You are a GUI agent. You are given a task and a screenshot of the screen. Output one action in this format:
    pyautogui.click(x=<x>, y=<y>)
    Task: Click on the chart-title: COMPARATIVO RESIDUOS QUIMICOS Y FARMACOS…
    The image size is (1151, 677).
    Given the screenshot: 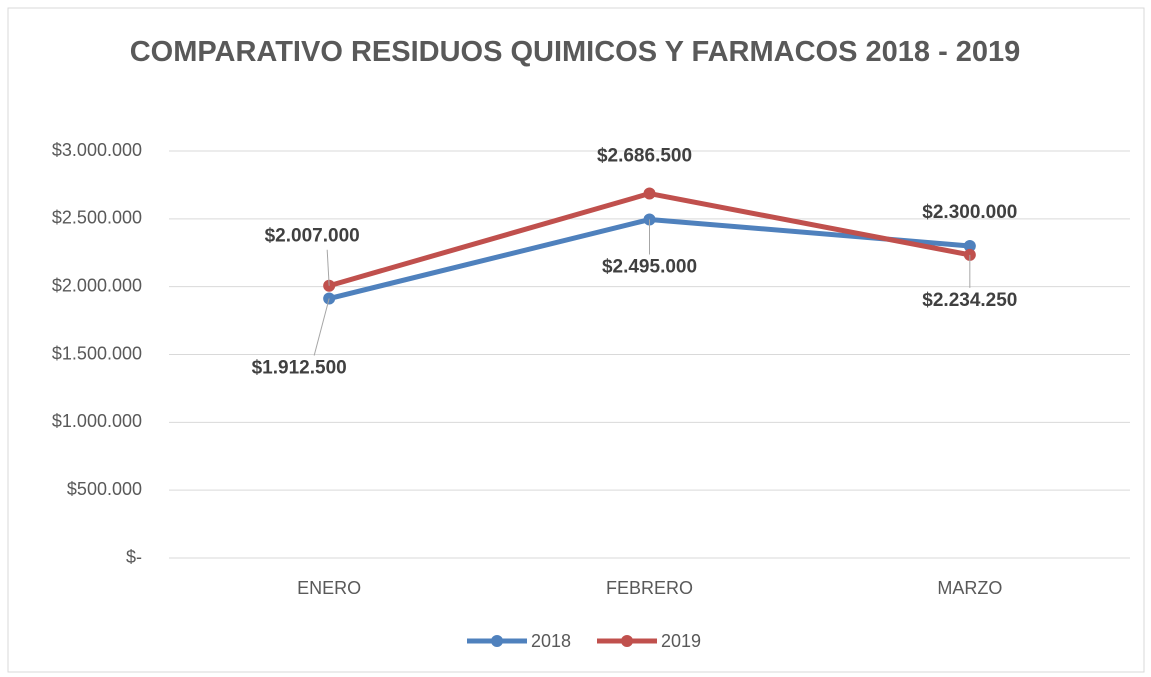 What is the action you would take?
    pyautogui.click(x=575, y=52)
    